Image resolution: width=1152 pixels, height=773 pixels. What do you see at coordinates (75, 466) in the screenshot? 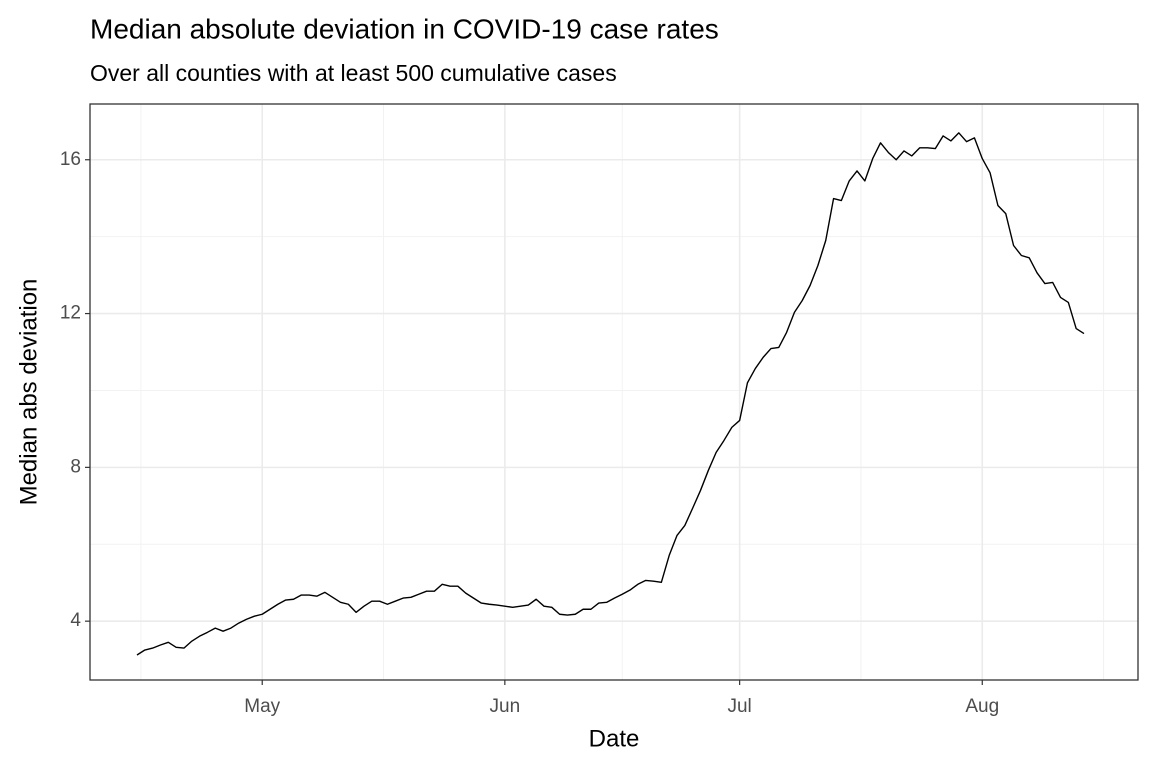
I see `y-tick-label: 8` at bounding box center [75, 466].